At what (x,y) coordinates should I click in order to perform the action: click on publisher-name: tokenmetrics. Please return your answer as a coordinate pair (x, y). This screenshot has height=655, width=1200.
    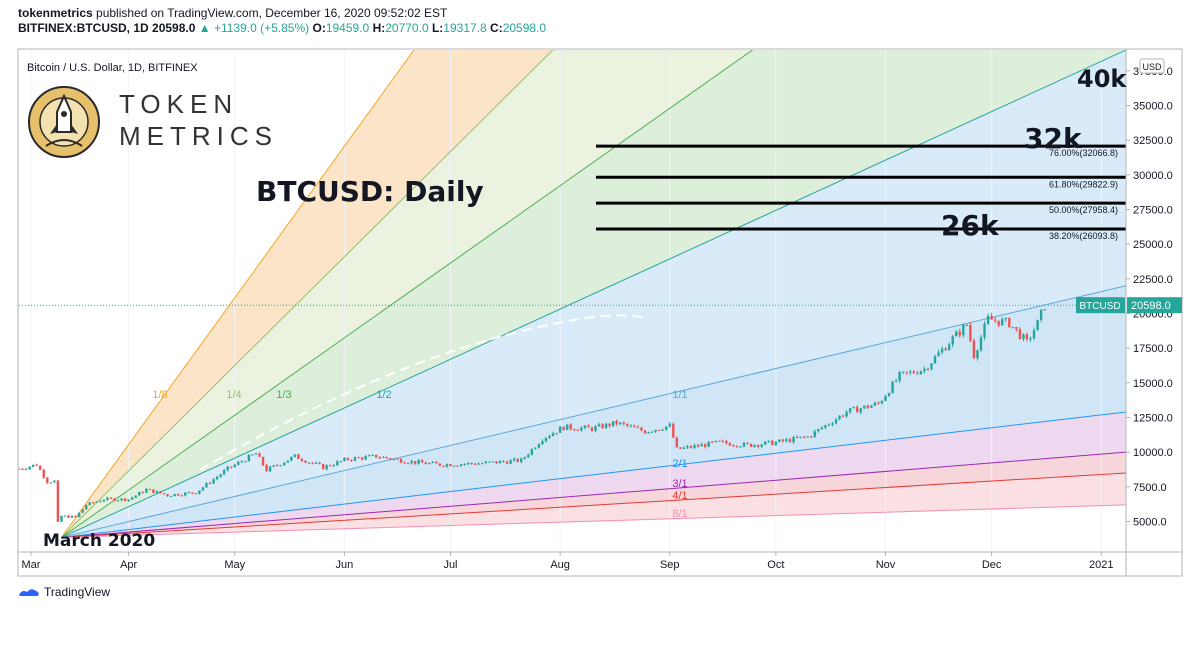
    Looking at the image, I should click on (55, 13).